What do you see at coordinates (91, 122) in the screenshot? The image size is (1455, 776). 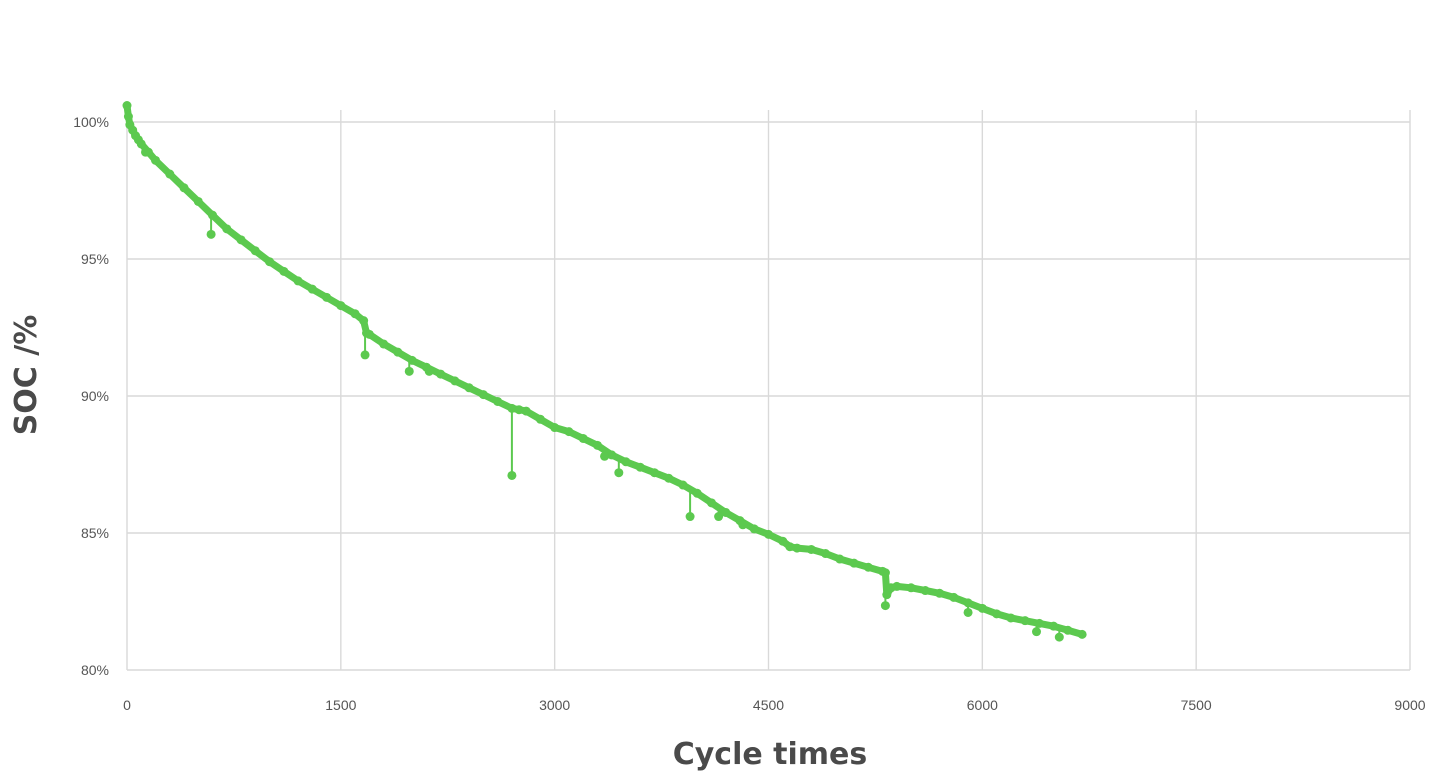 I see `y-tick-label-4: 100%` at bounding box center [91, 122].